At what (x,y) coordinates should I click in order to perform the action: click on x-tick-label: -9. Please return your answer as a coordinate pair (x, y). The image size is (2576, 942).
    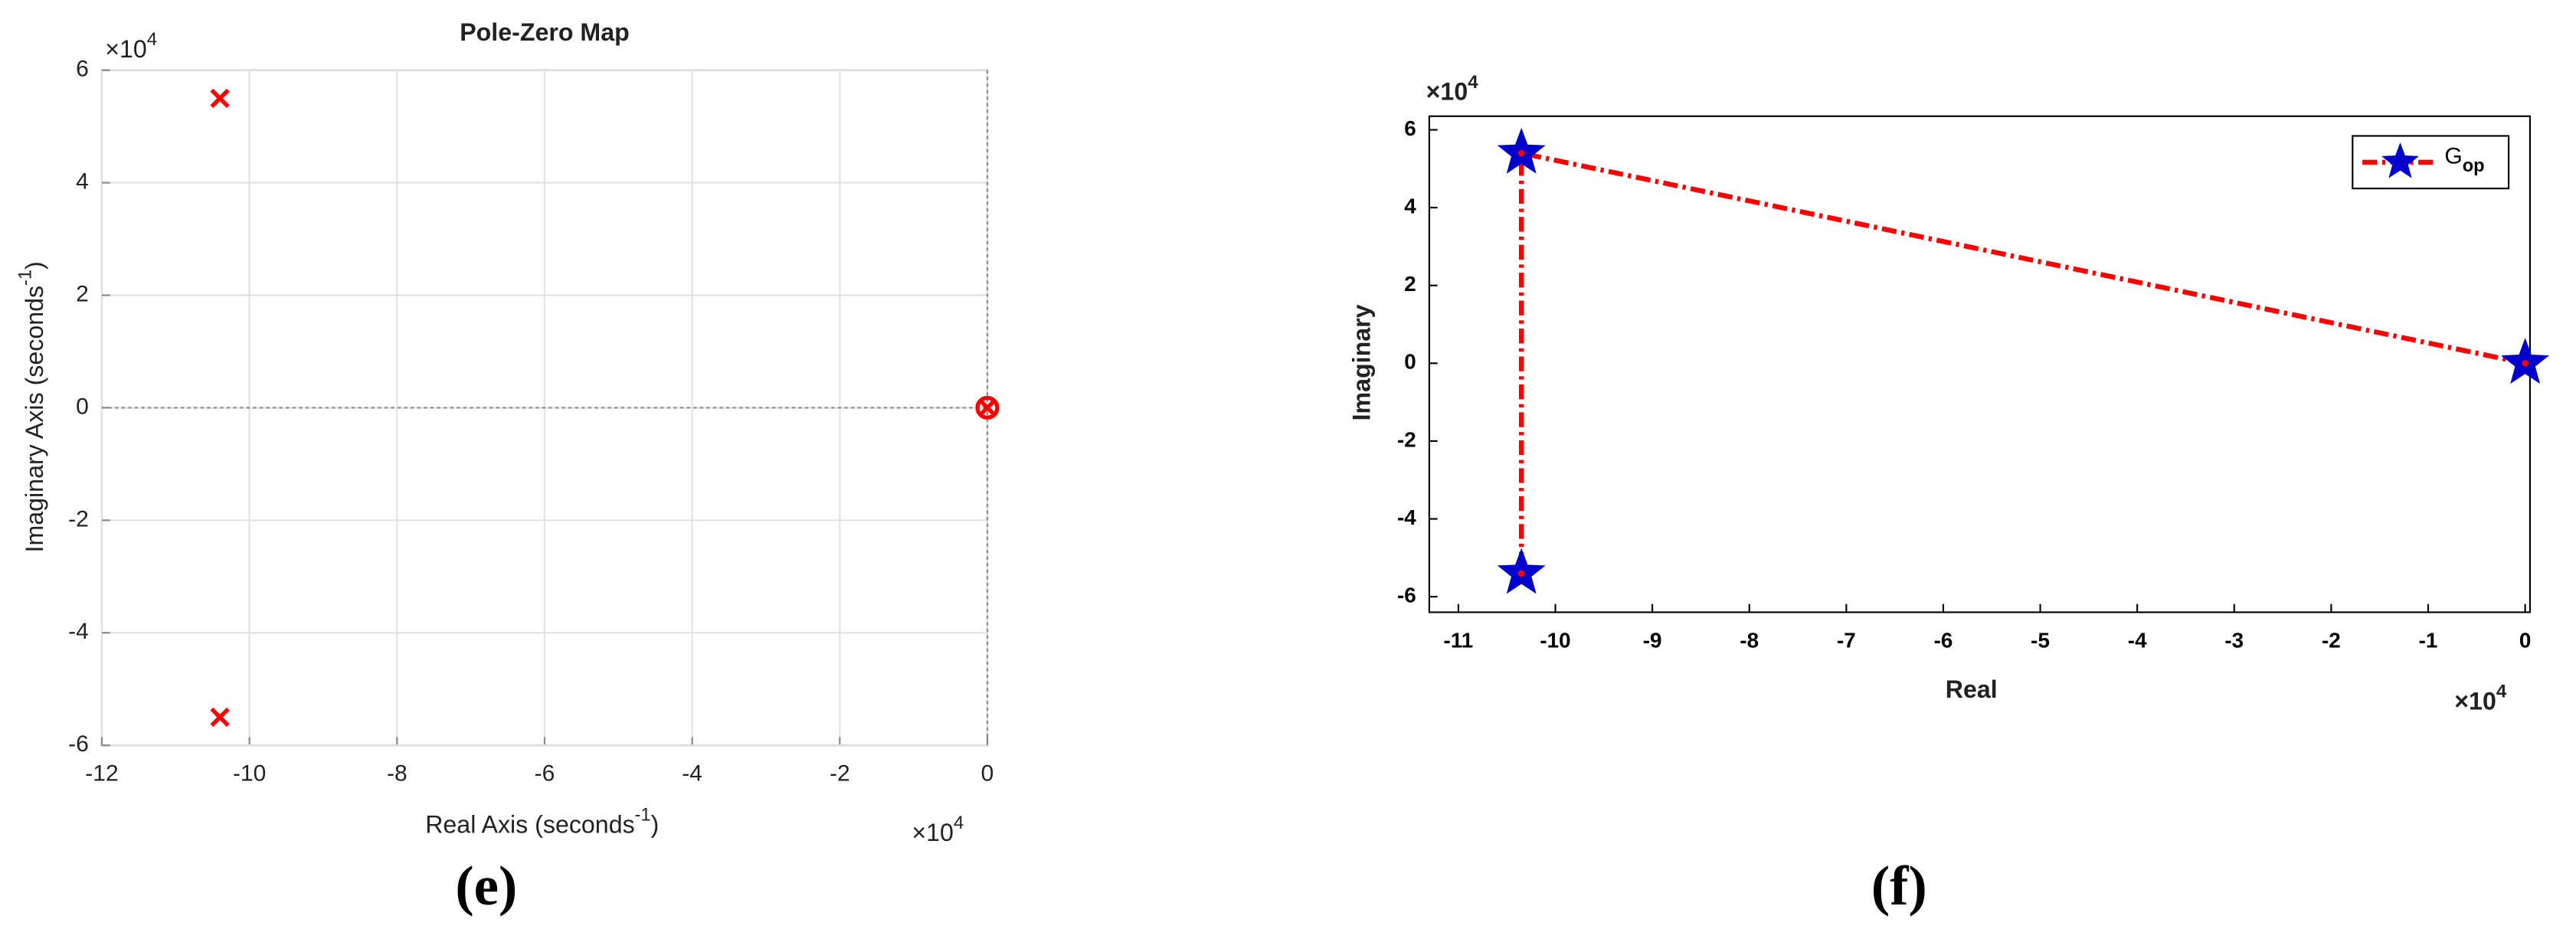
    Looking at the image, I should click on (1652, 640).